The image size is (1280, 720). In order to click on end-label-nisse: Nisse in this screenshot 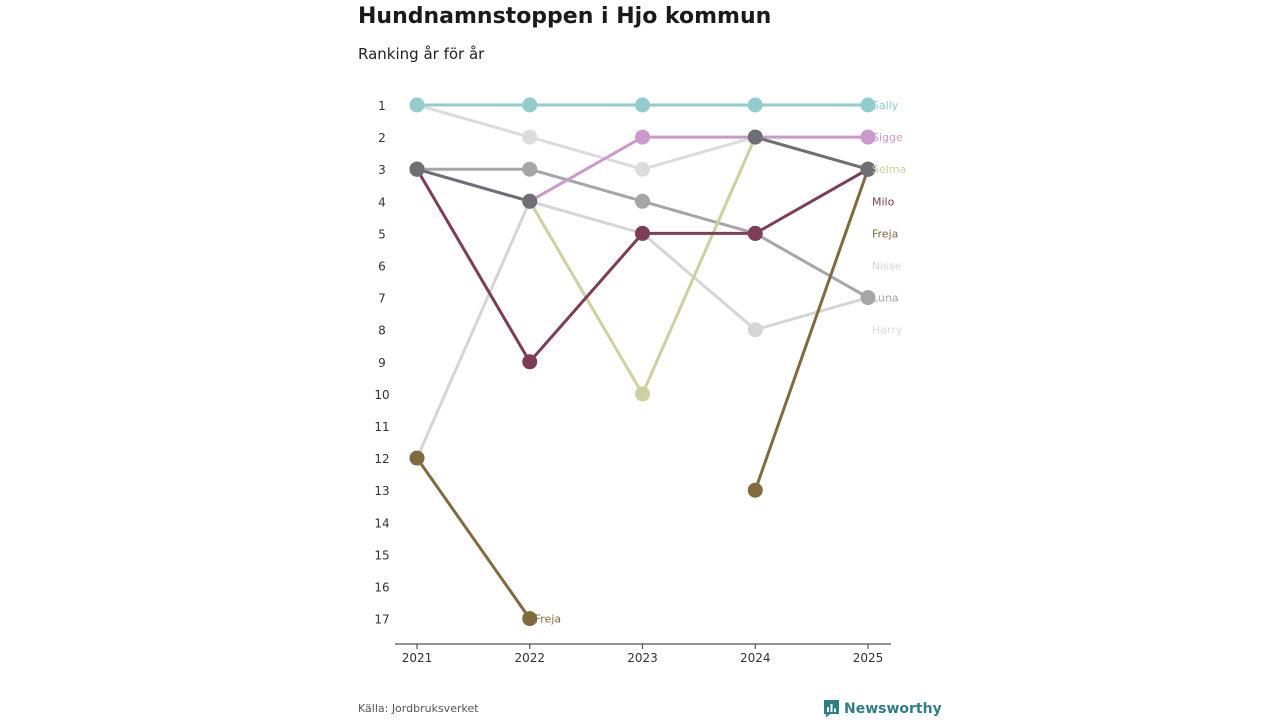, I will do `click(887, 266)`.